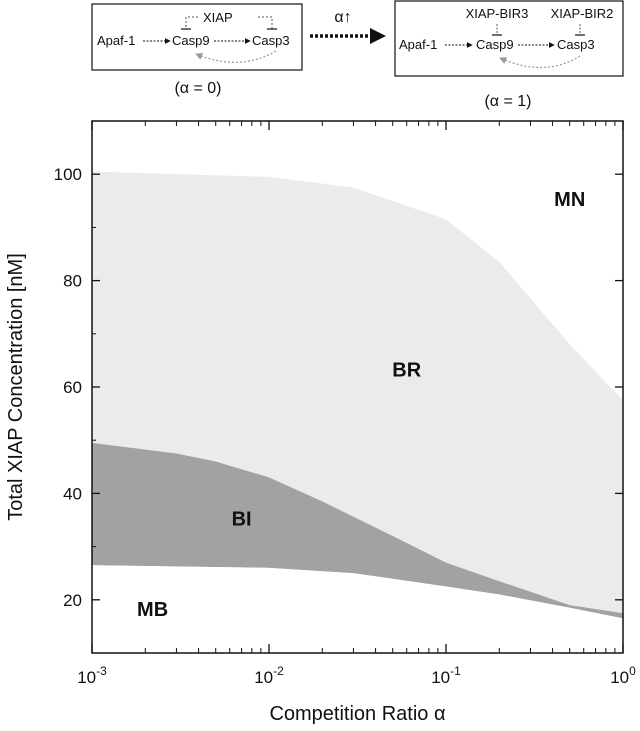 Image resolution: width=640 pixels, height=731 pixels. I want to click on xiap-casp9-inhibition, so click(191, 22).